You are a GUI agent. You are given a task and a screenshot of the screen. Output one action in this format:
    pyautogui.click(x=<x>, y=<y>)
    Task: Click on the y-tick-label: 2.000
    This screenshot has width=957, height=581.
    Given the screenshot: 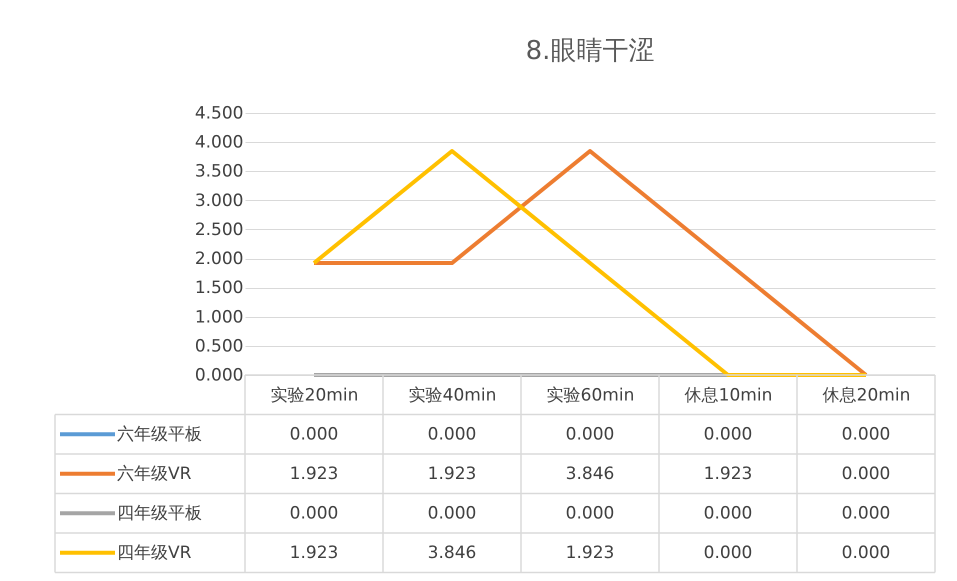 What is the action you would take?
    pyautogui.click(x=219, y=259)
    